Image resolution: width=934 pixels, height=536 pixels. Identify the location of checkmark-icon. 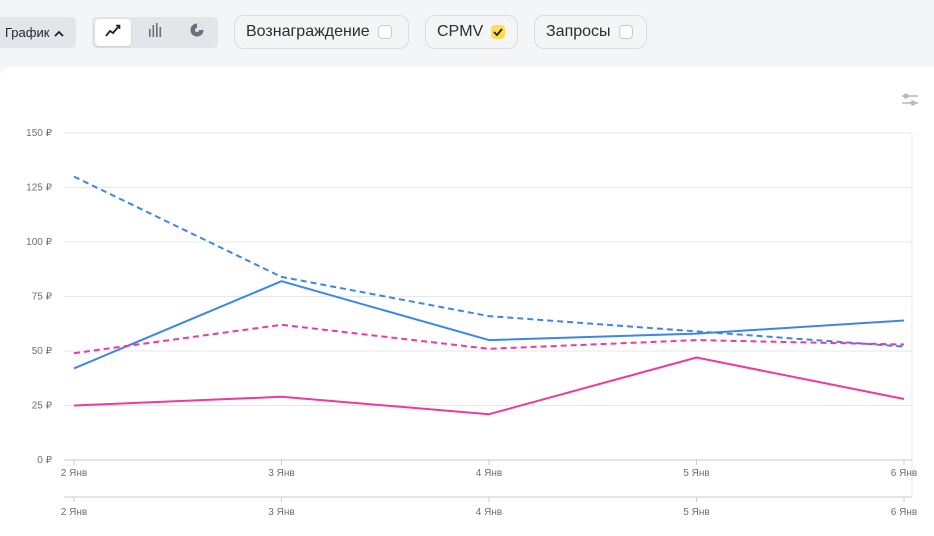
(498, 32).